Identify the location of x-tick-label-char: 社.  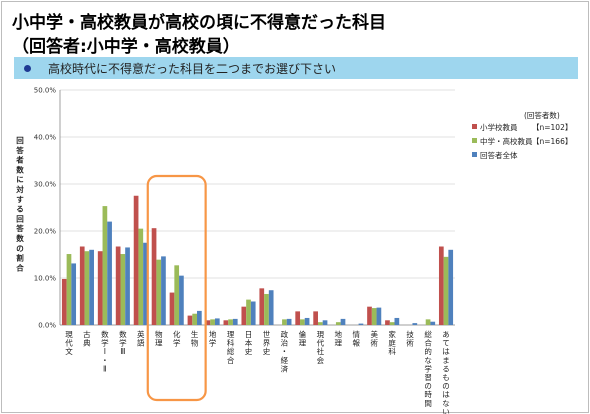
(321, 351).